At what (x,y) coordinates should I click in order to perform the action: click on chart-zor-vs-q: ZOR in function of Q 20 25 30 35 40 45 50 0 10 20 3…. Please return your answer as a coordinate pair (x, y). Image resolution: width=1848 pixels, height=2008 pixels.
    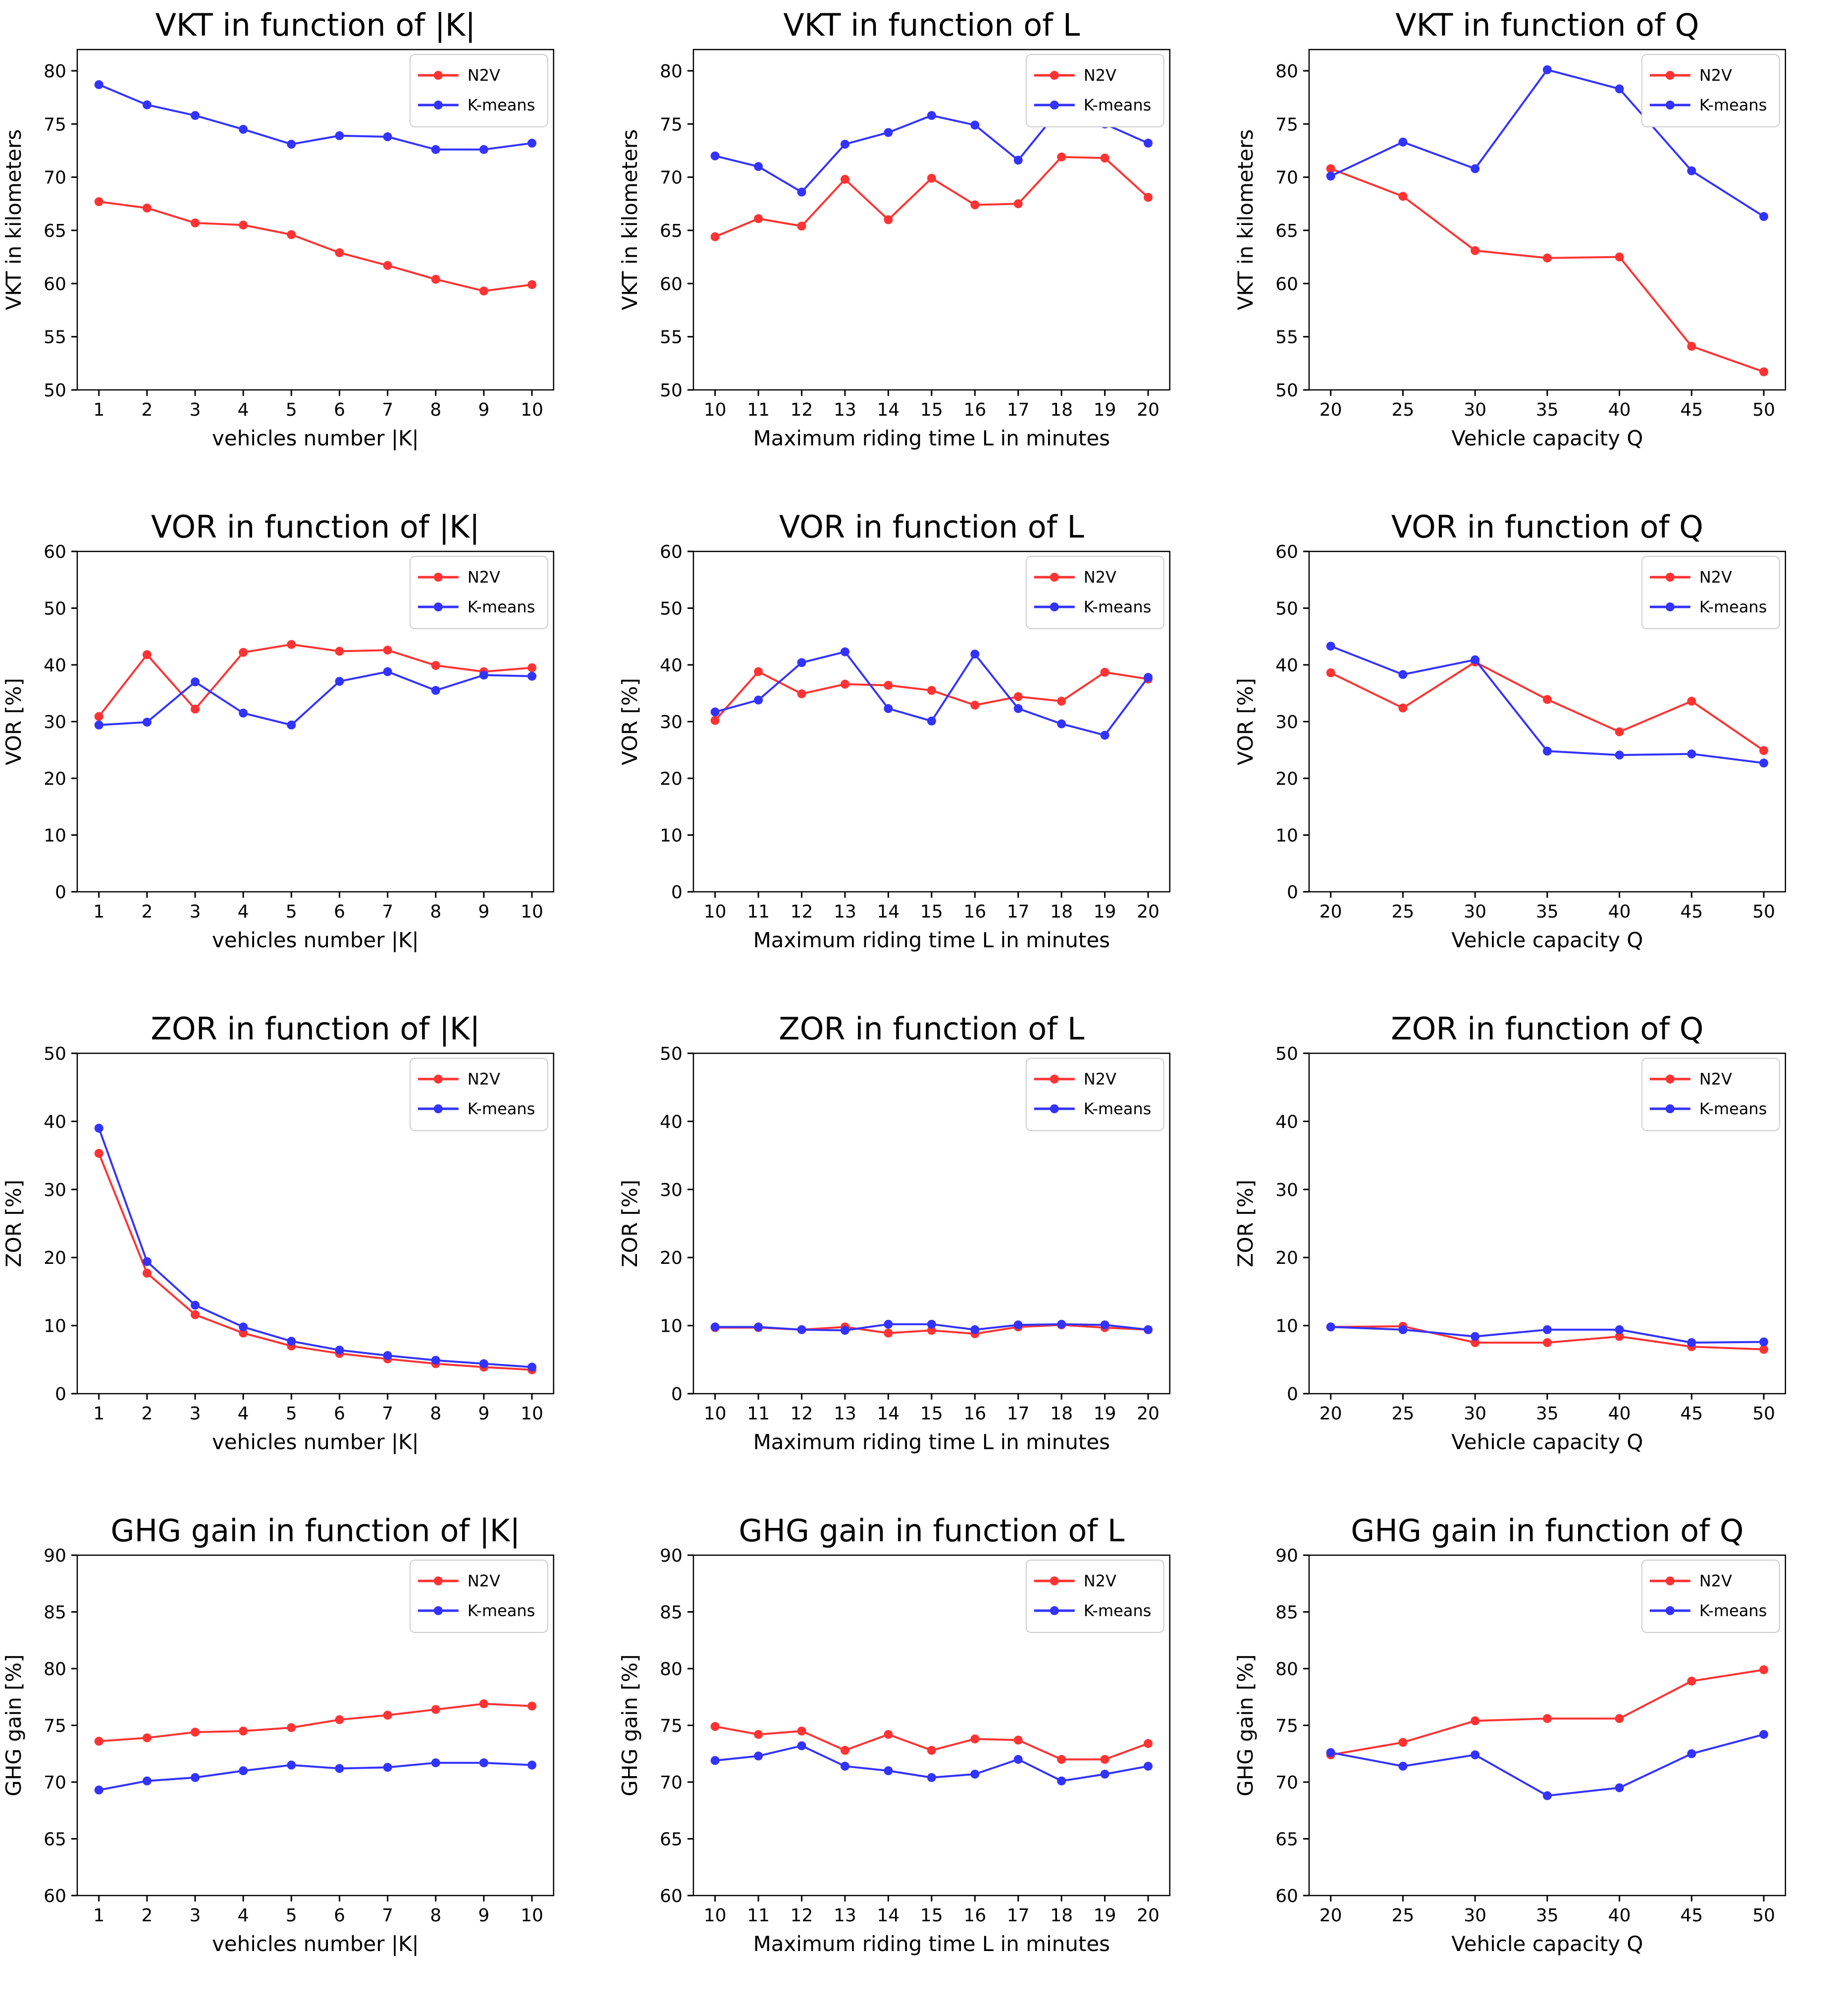
    Looking at the image, I should click on (1540, 1255).